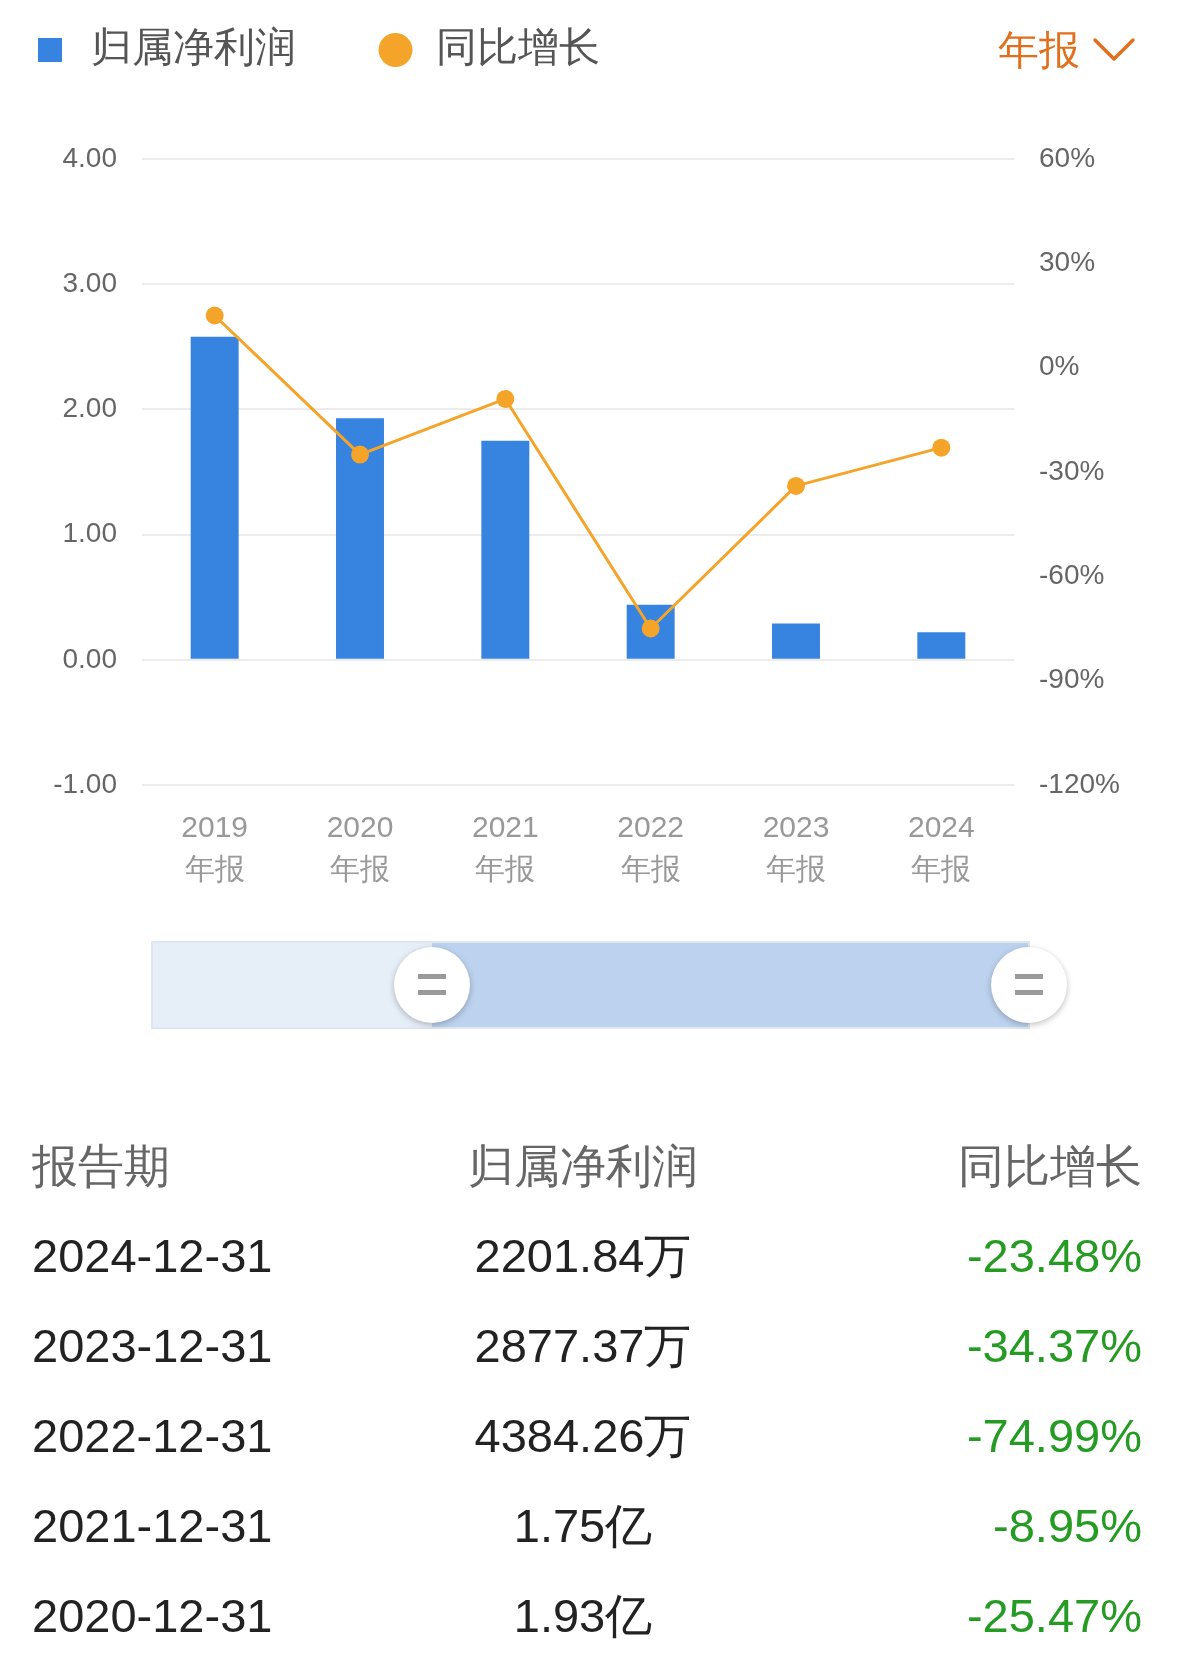  I want to click on y2-tick-label: -30%, so click(1072, 470).